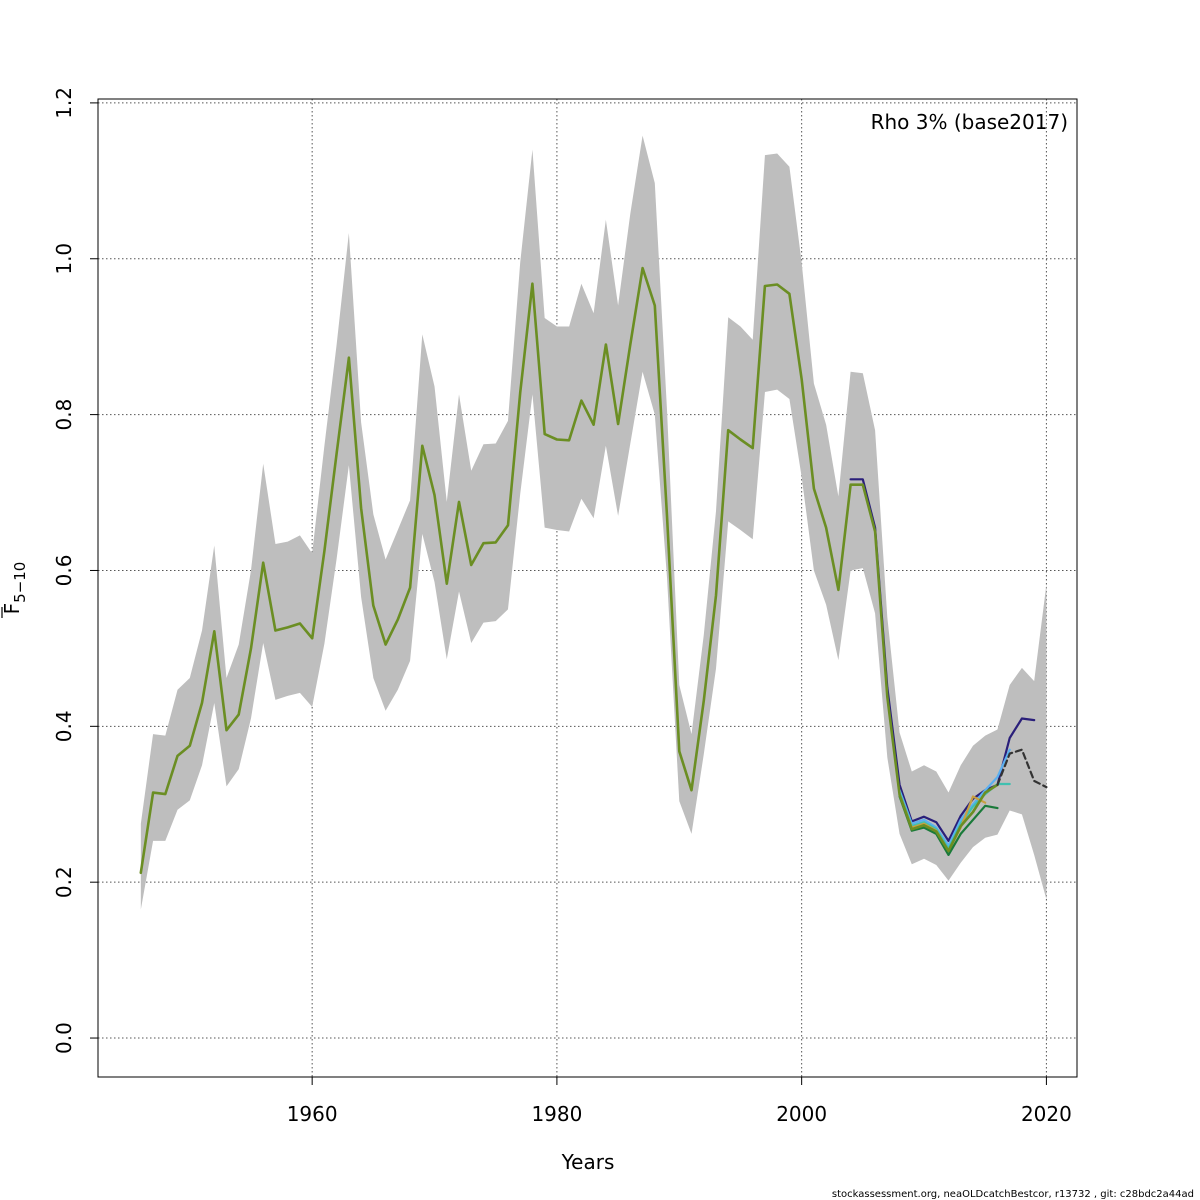  What do you see at coordinates (64, 882) in the screenshot?
I see `y-tick-label: 0.2` at bounding box center [64, 882].